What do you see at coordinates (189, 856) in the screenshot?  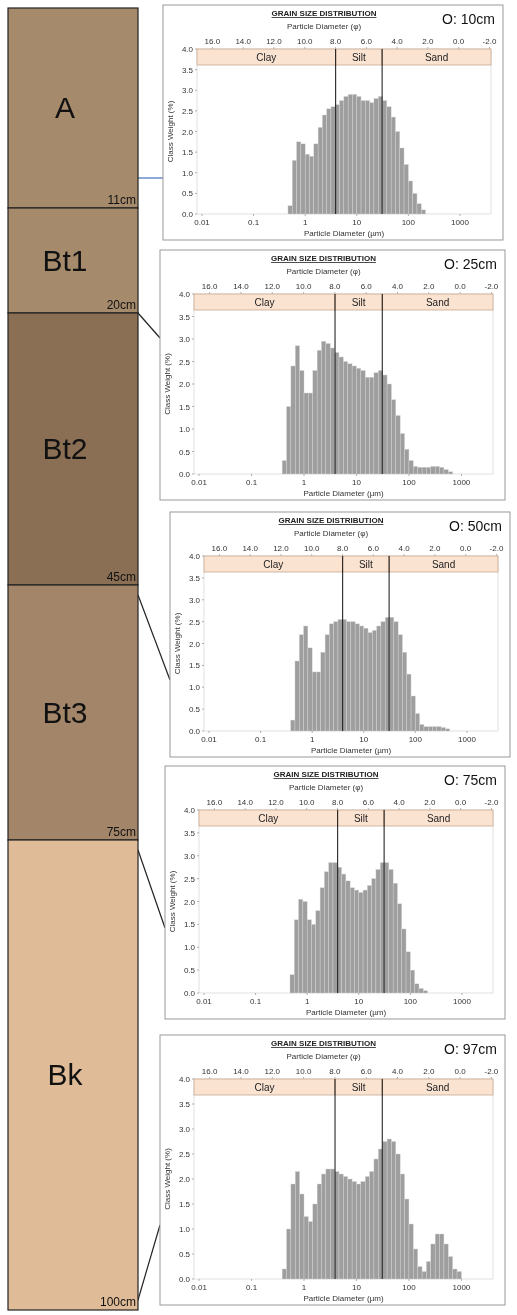 I see `y-tick-label: 3.0` at bounding box center [189, 856].